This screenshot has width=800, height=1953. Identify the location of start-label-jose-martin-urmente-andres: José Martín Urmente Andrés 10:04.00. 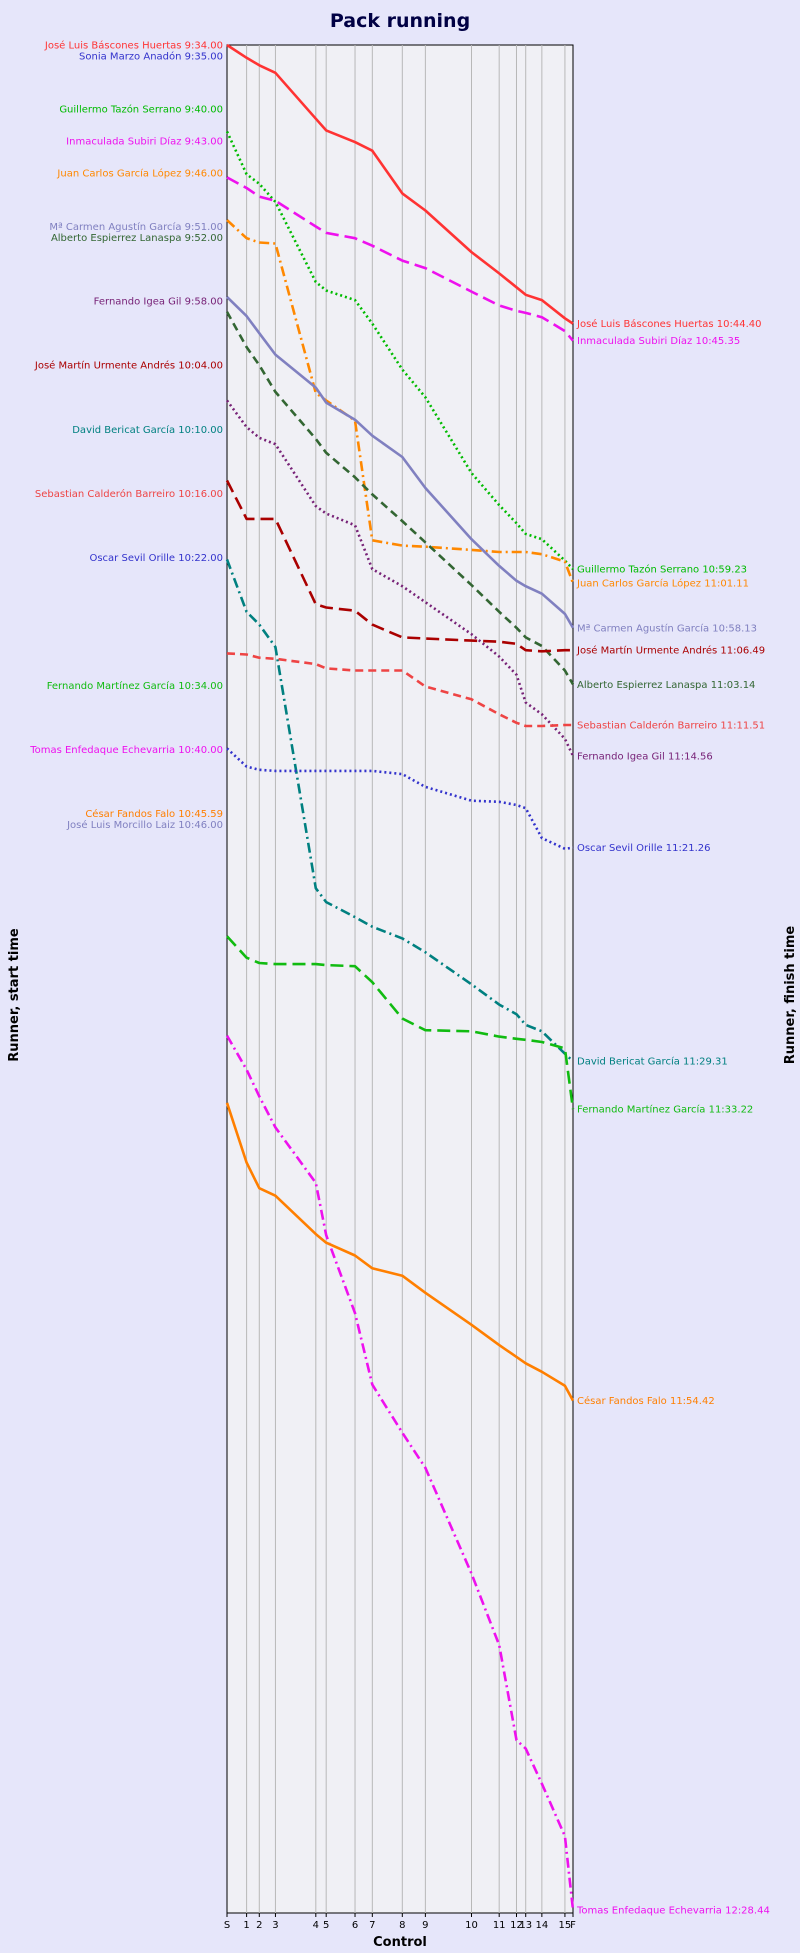
(128, 366).